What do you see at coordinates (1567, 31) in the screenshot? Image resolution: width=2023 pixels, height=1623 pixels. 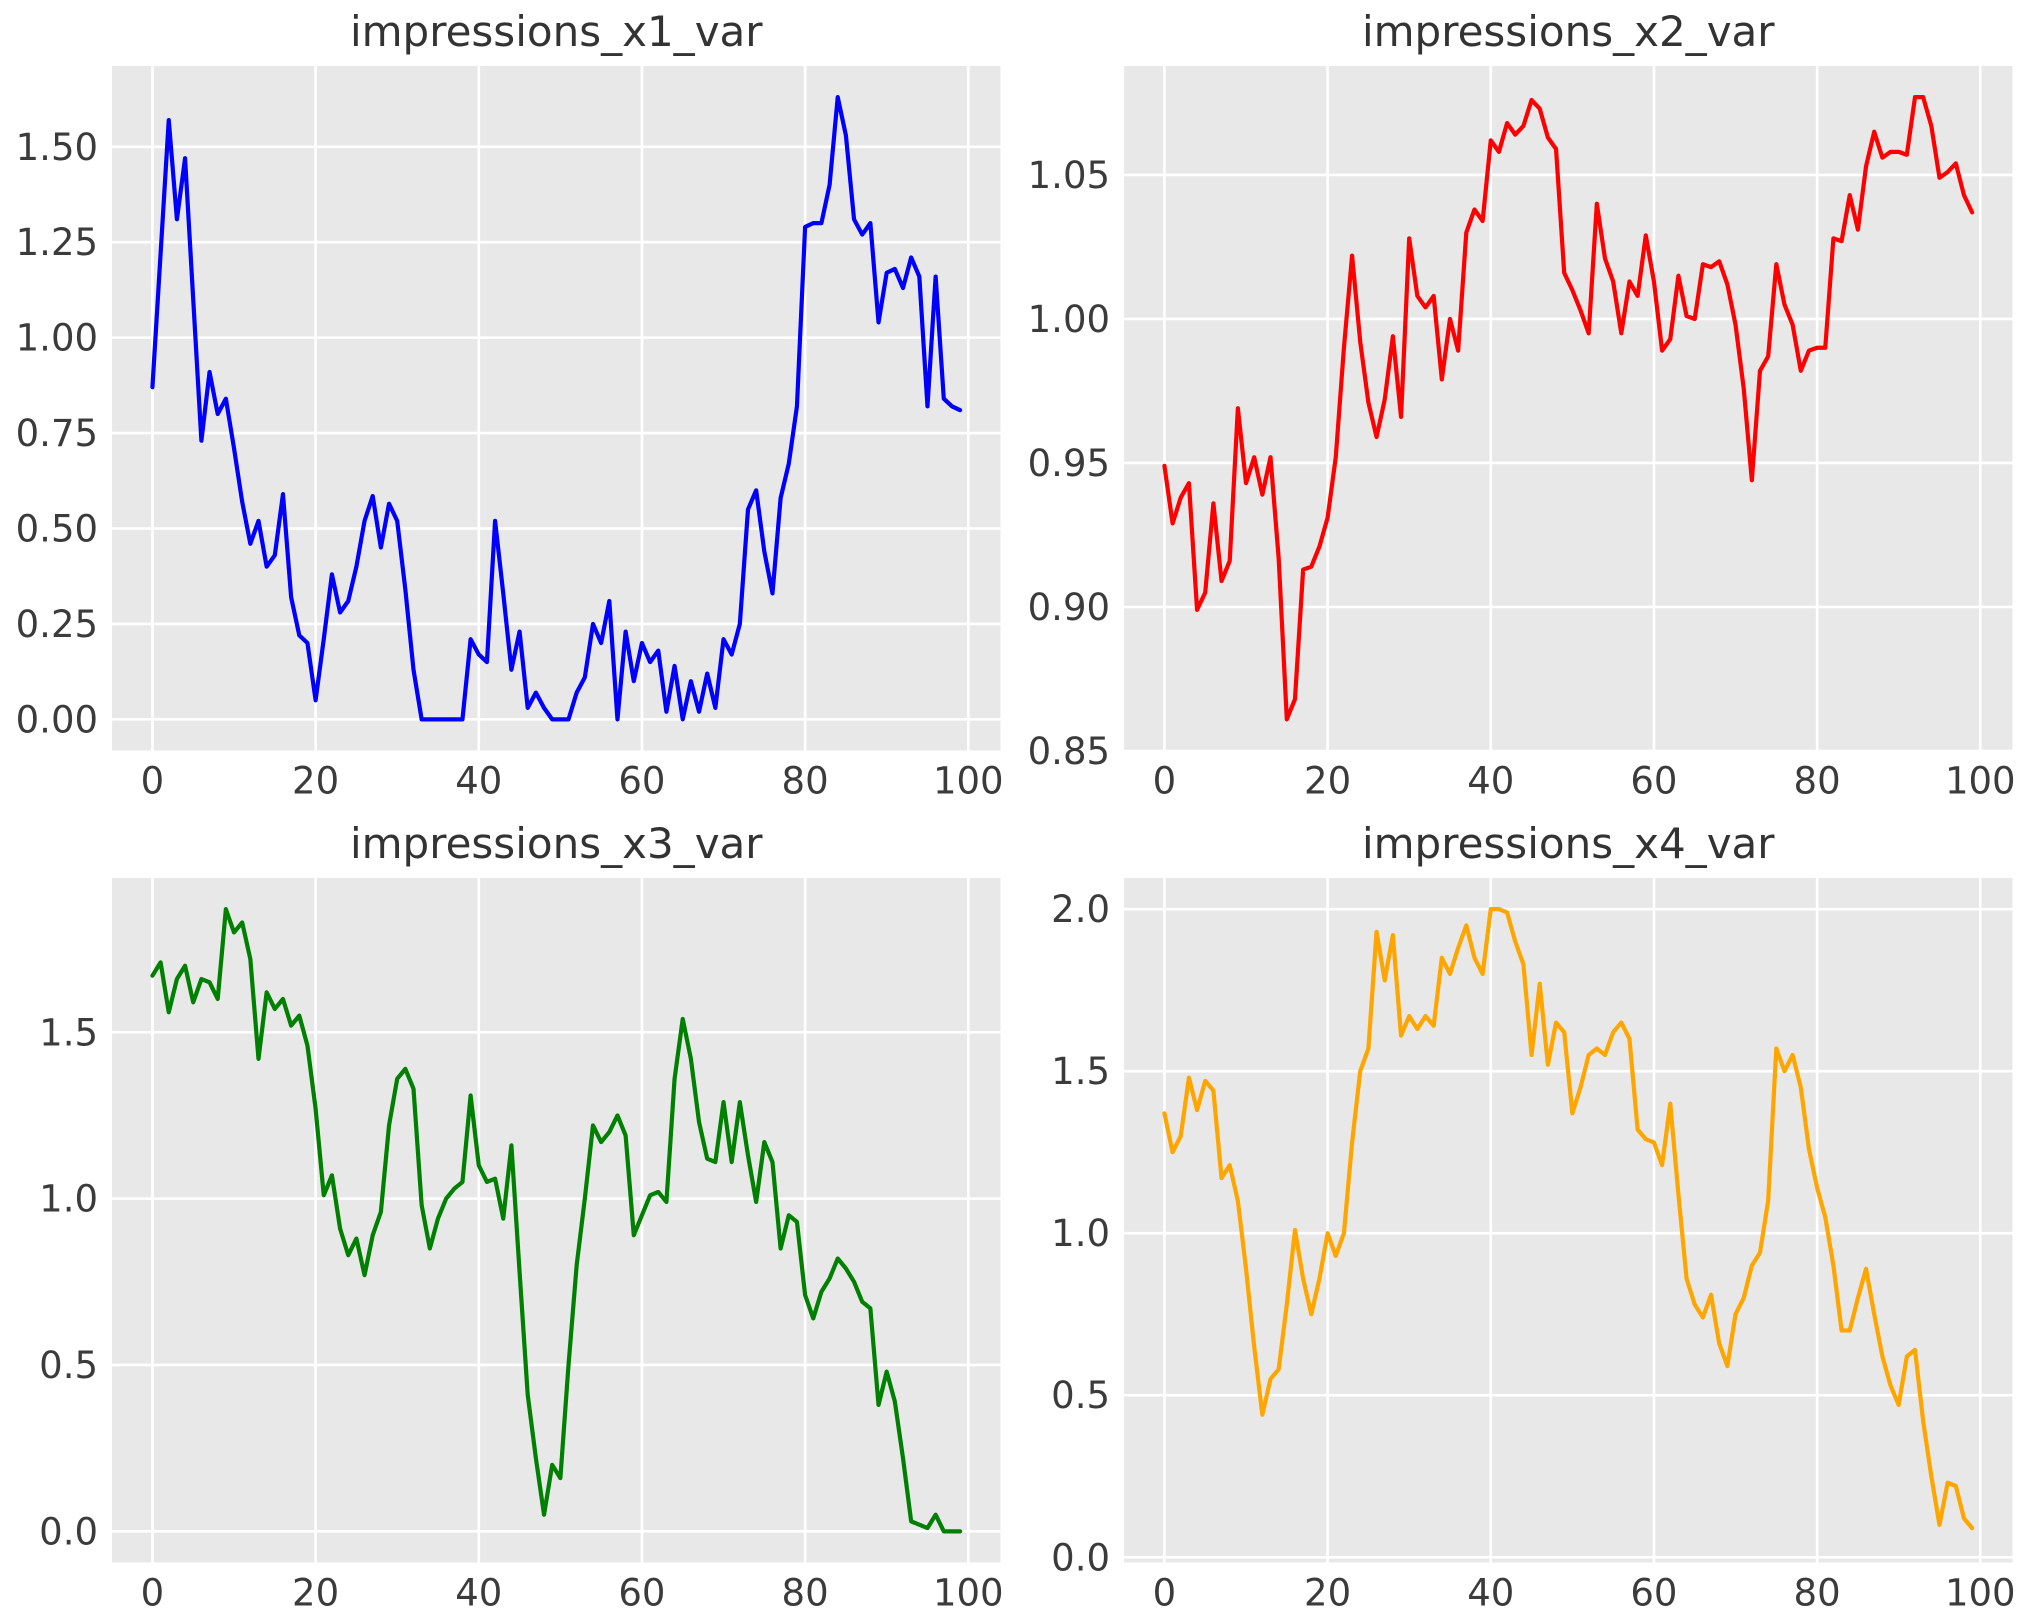 I see `chart-title: impressions_x2_var` at bounding box center [1567, 31].